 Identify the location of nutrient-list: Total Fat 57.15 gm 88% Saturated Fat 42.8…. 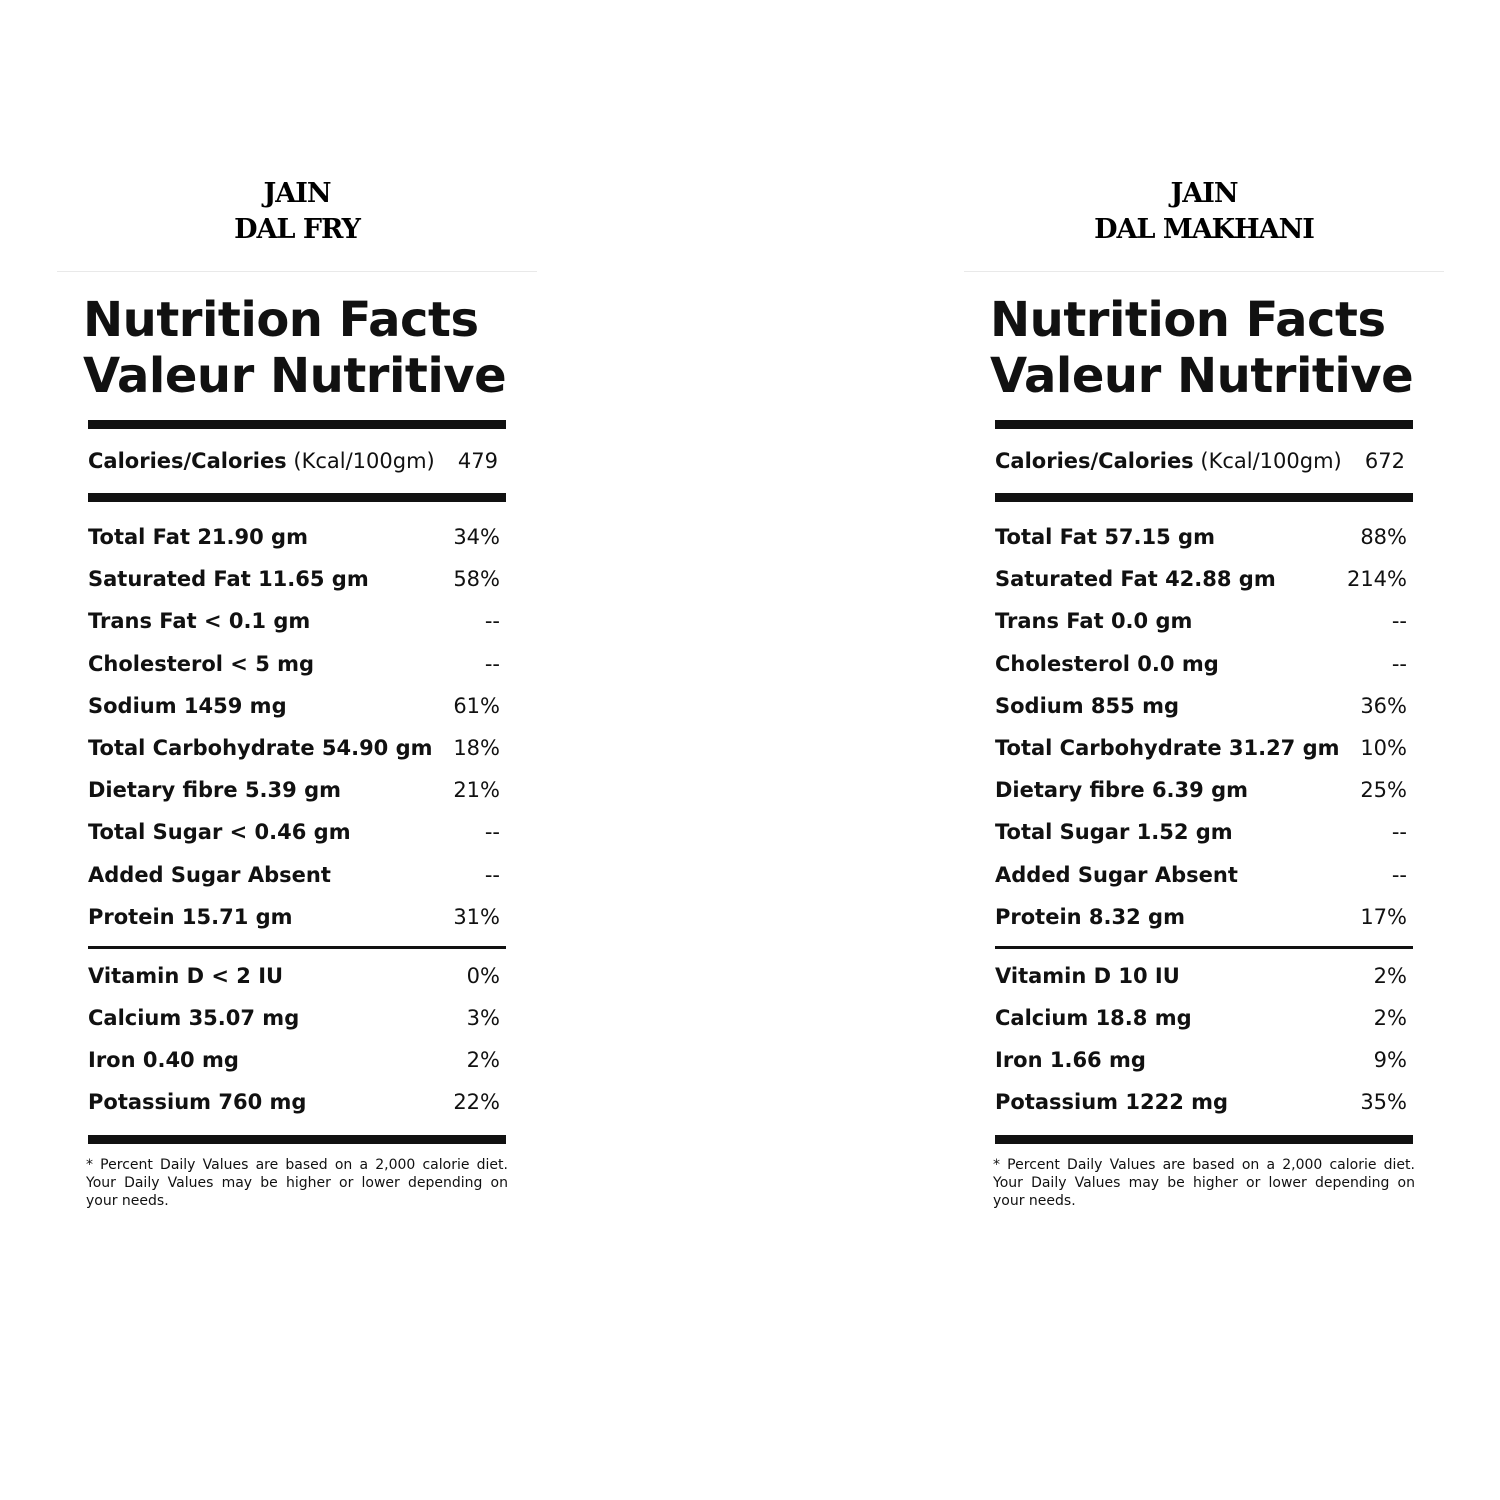
(1202, 724).